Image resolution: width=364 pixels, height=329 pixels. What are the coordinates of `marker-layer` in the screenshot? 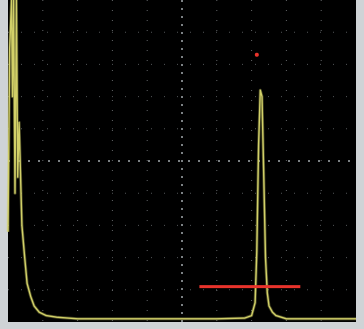 It's located at (256, 54).